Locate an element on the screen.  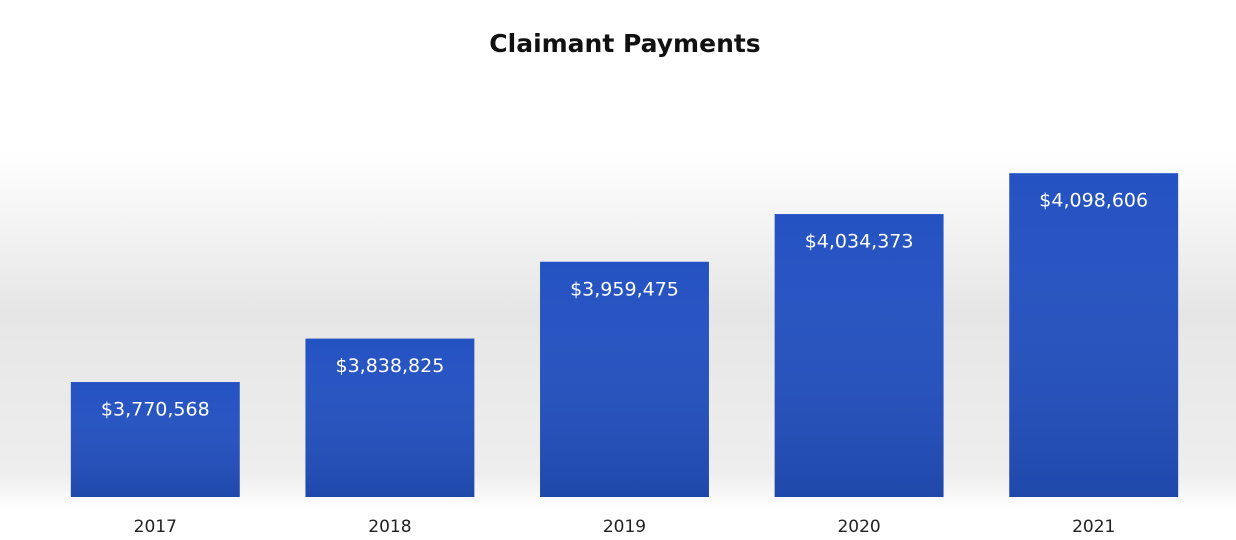
x-tick-label: 2020 is located at coordinates (858, 527).